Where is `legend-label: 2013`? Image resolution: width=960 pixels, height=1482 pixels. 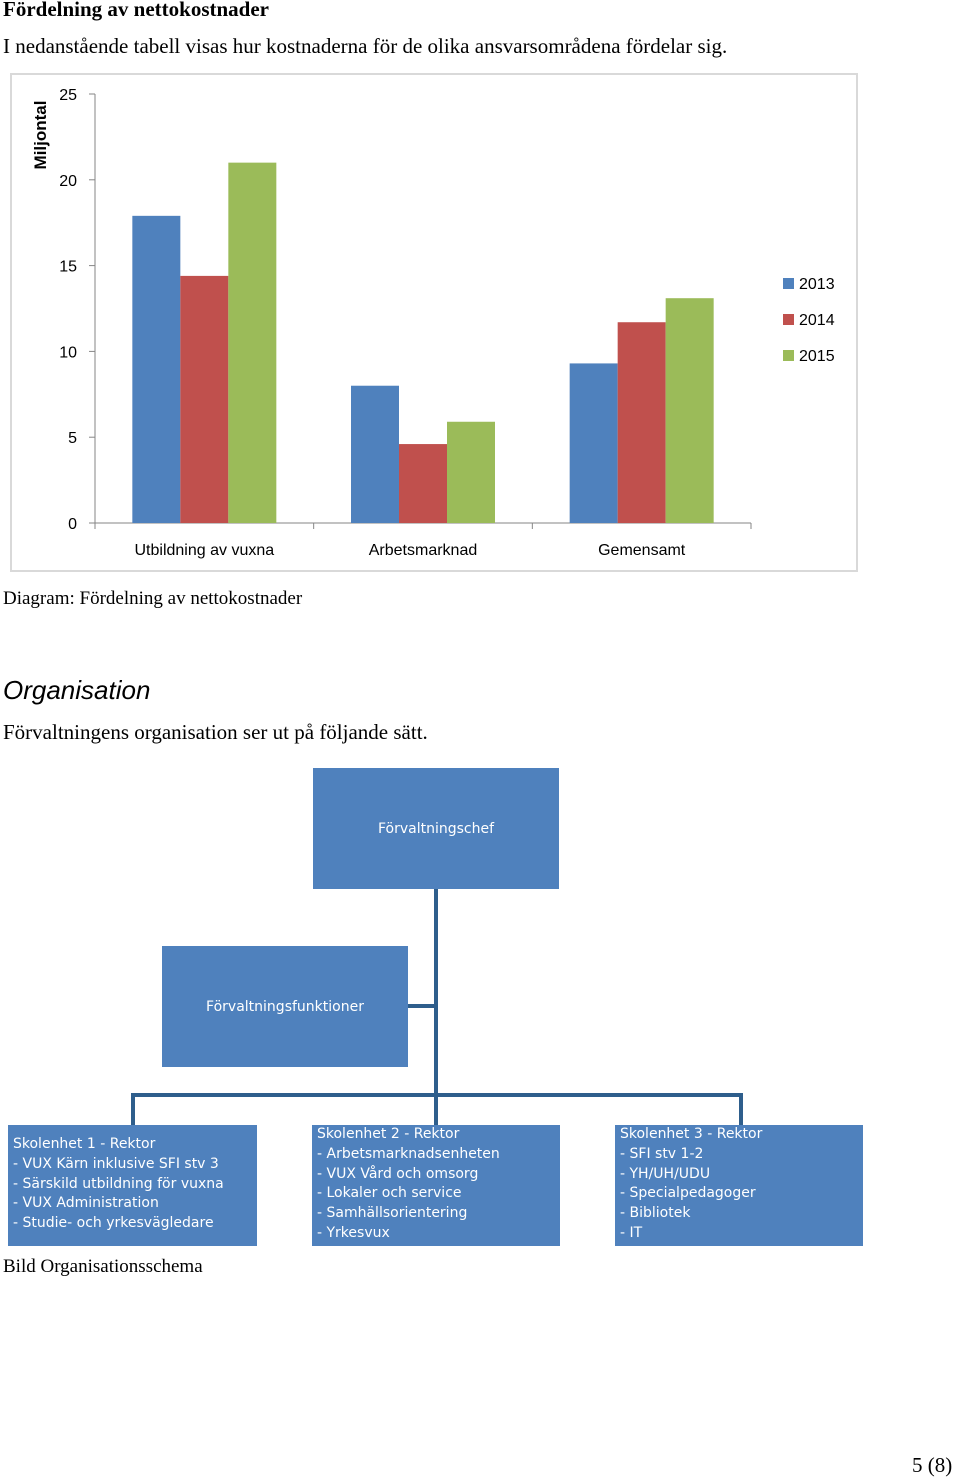
legend-label: 2013 is located at coordinates (817, 284).